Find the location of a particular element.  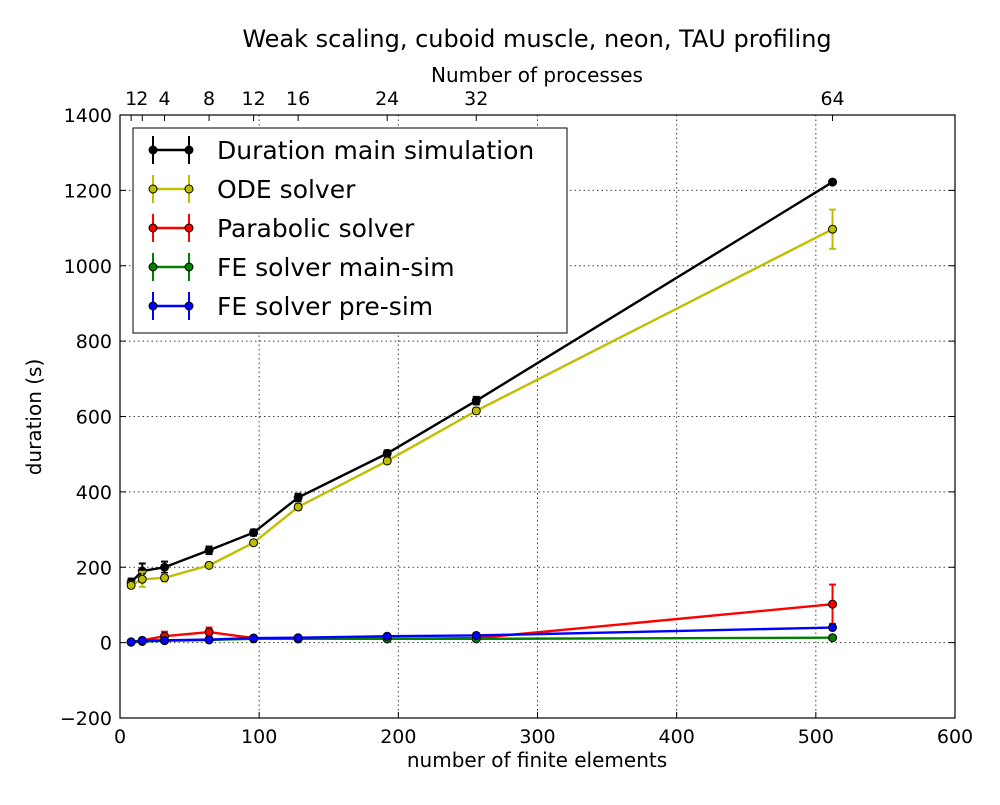

y-tick-label: 0 is located at coordinates (106, 644).